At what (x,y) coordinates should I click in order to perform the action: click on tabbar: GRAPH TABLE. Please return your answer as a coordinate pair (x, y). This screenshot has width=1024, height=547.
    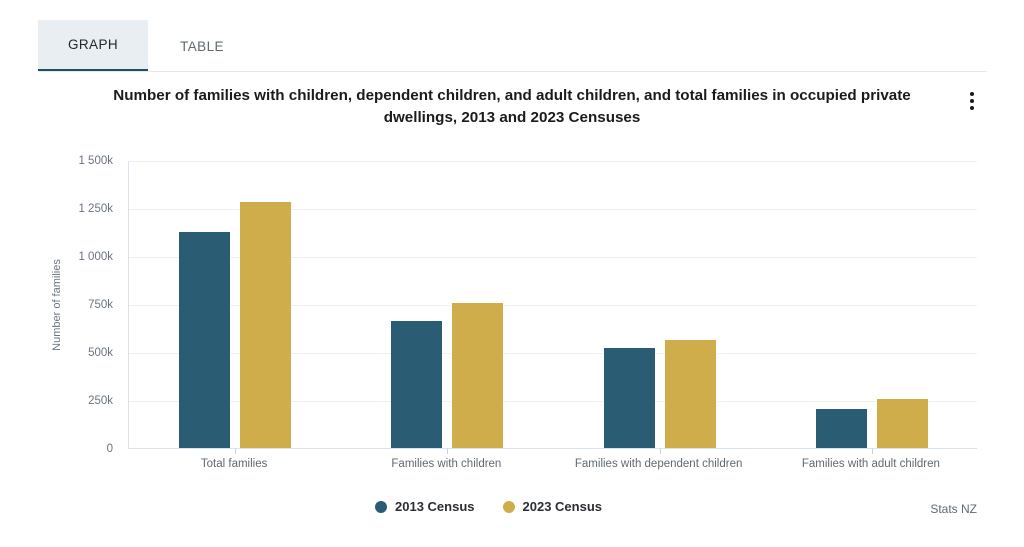
    Looking at the image, I should click on (147, 46).